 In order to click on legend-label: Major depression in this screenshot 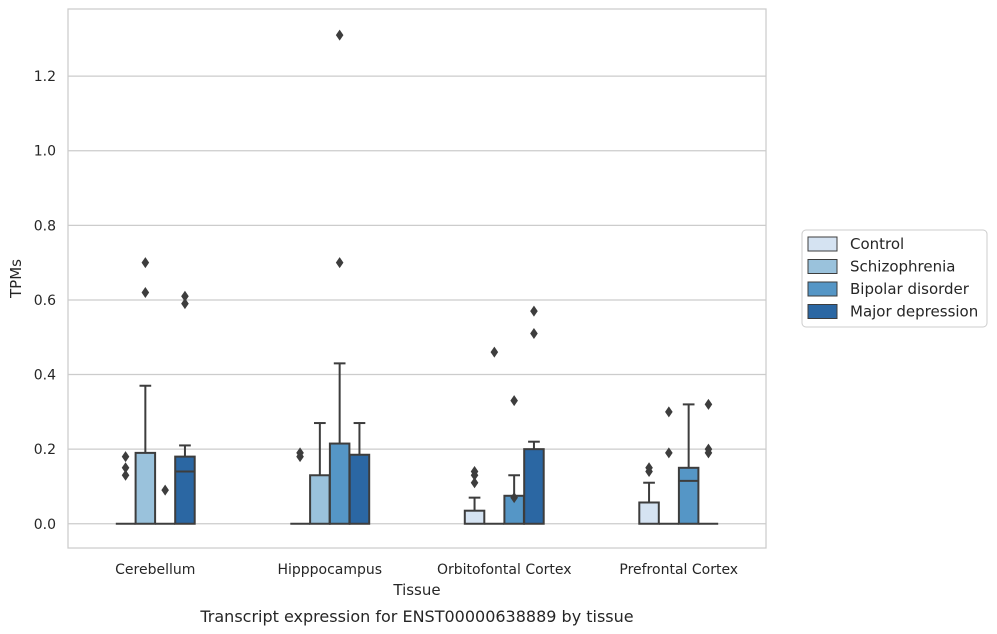, I will do `click(914, 312)`.